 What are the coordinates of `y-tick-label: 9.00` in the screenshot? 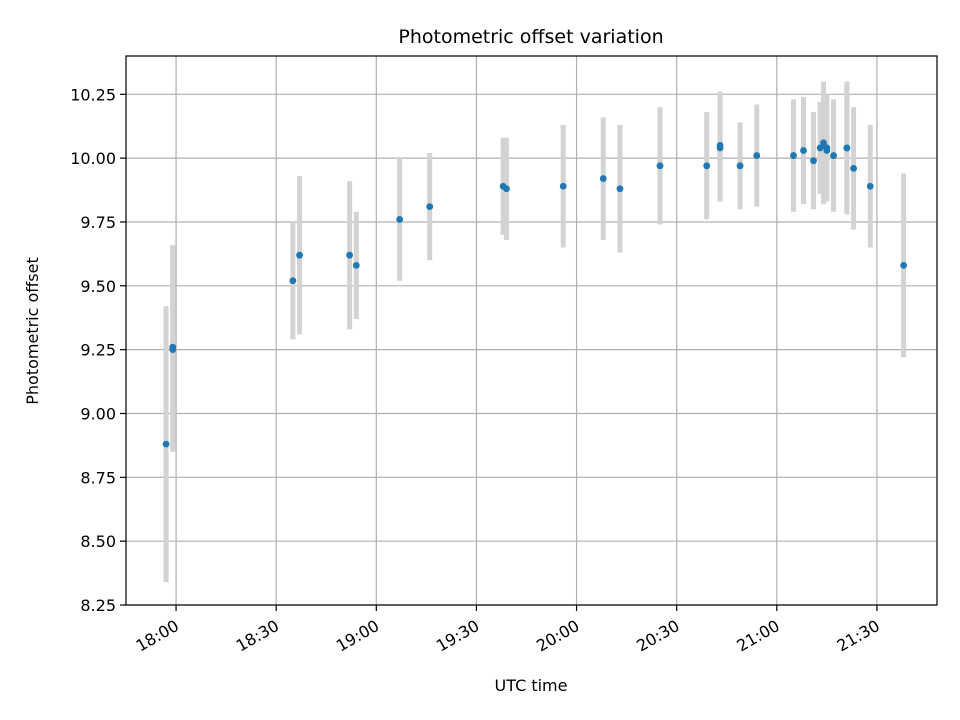 It's located at (98, 413).